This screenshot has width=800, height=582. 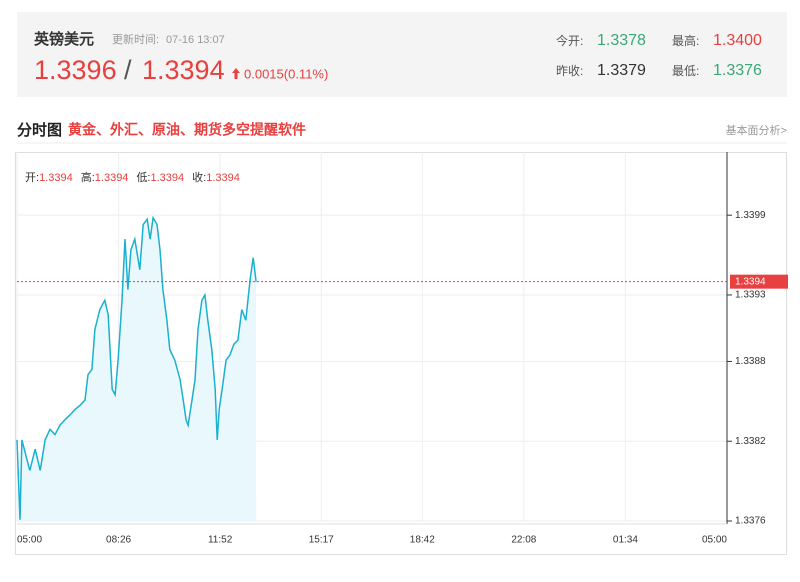 I want to click on ohlc-label: 低:, so click(x=143, y=177).